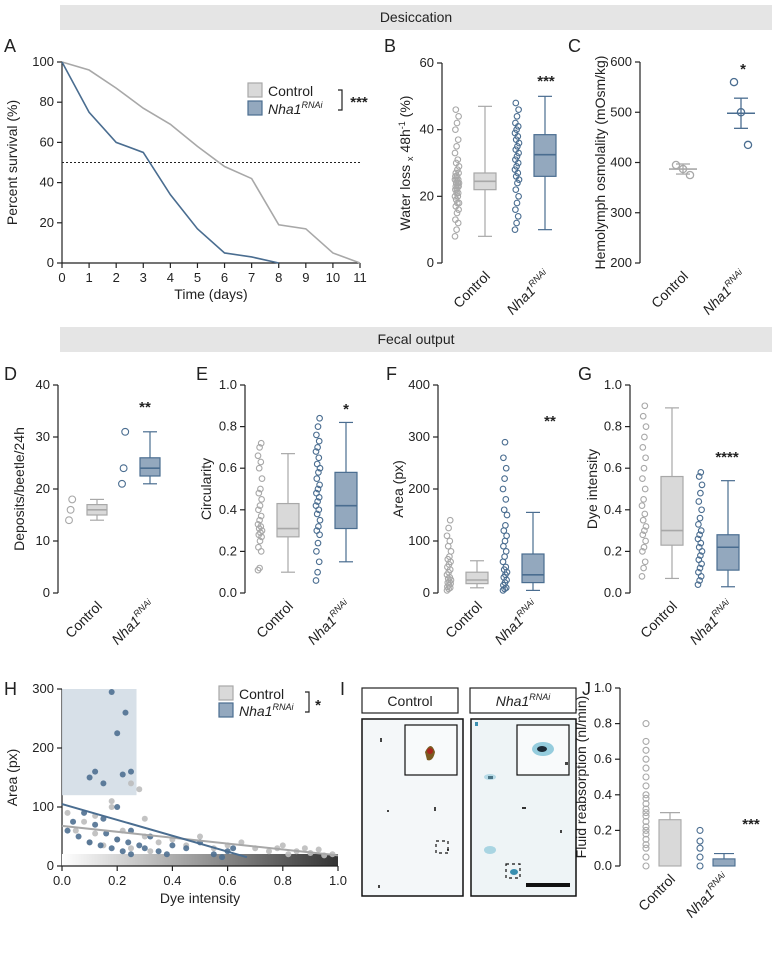 This screenshot has height=961, width=776. I want to click on y-tick-label: 0, so click(46, 592).